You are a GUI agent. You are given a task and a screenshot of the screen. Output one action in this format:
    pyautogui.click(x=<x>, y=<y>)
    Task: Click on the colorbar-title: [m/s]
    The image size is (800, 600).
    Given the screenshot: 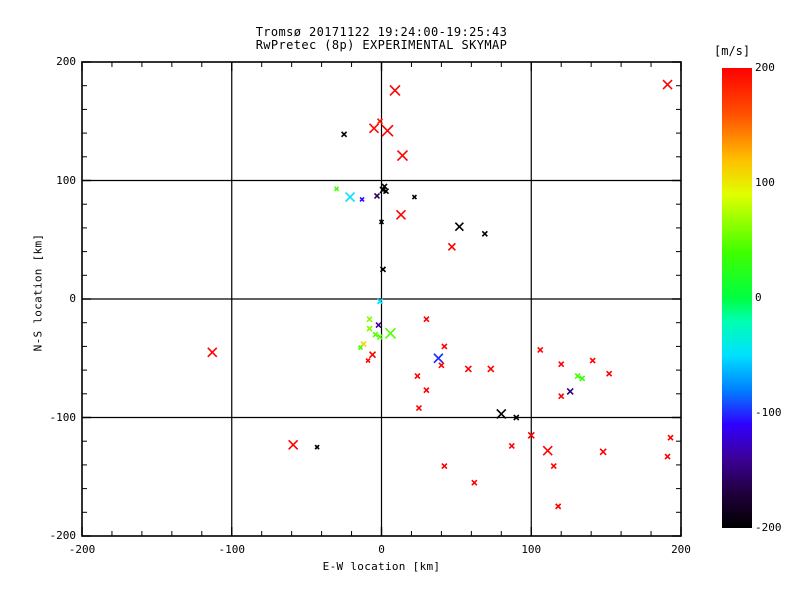 What is the action you would take?
    pyautogui.click(x=732, y=51)
    